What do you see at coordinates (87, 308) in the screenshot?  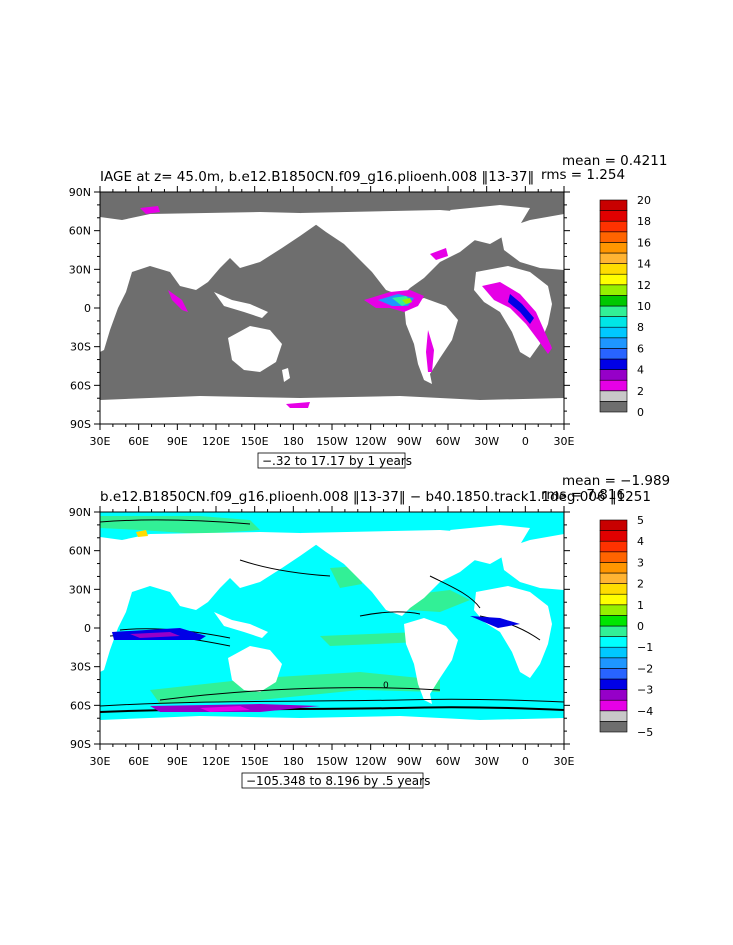 I see `y-tick-label: 0` at bounding box center [87, 308].